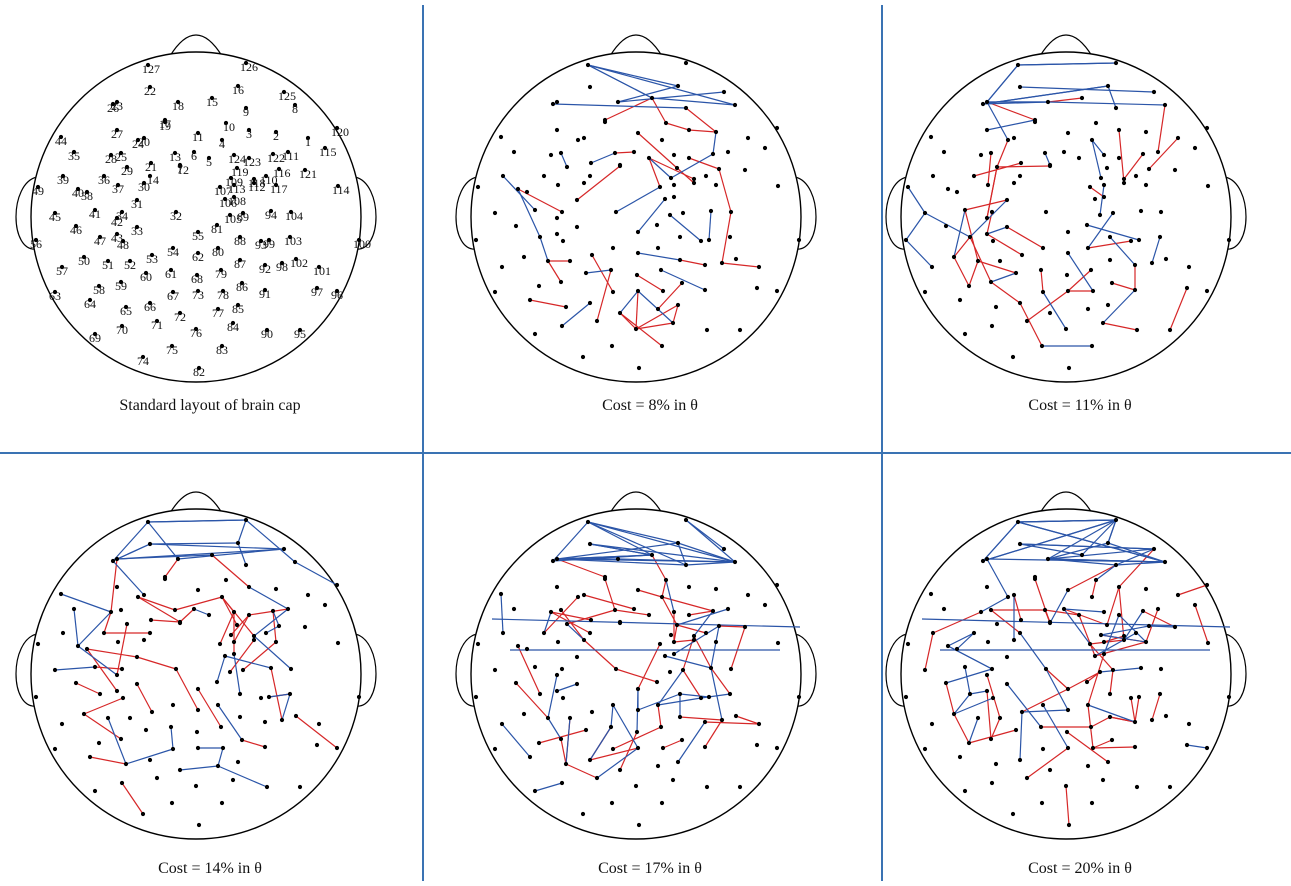  What do you see at coordinates (117, 134) in the screenshot?
I see `electrode-label: 27` at bounding box center [117, 134].